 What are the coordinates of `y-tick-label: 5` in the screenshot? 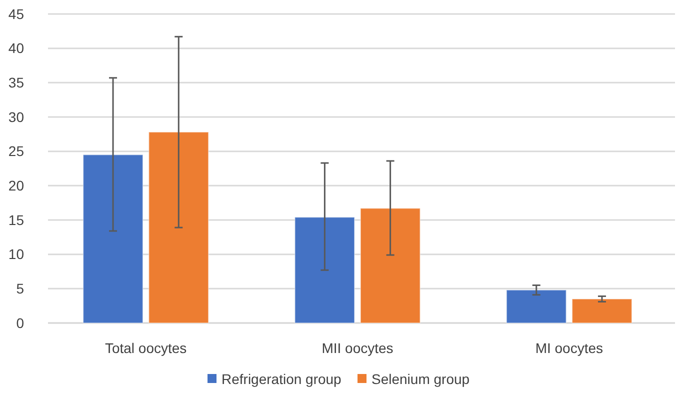 It's located at (20, 288).